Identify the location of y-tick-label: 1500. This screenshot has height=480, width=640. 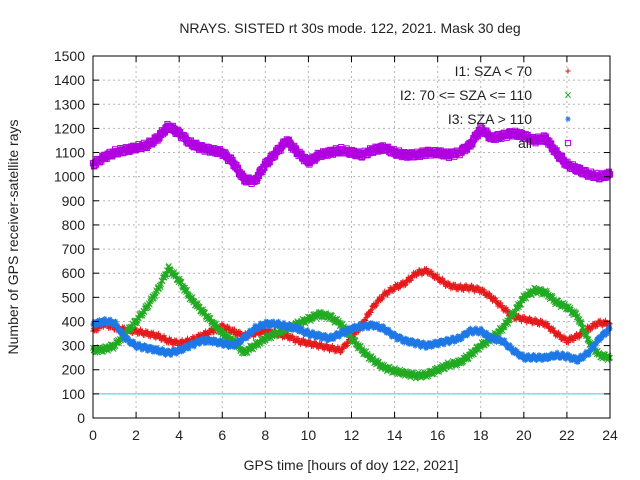
(69, 56).